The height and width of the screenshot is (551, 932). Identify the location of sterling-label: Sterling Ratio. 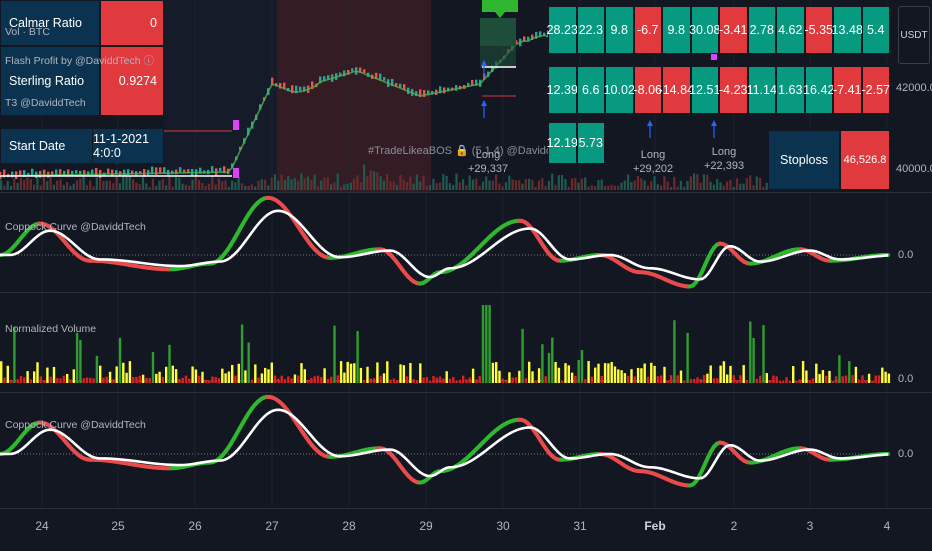
(46, 81).